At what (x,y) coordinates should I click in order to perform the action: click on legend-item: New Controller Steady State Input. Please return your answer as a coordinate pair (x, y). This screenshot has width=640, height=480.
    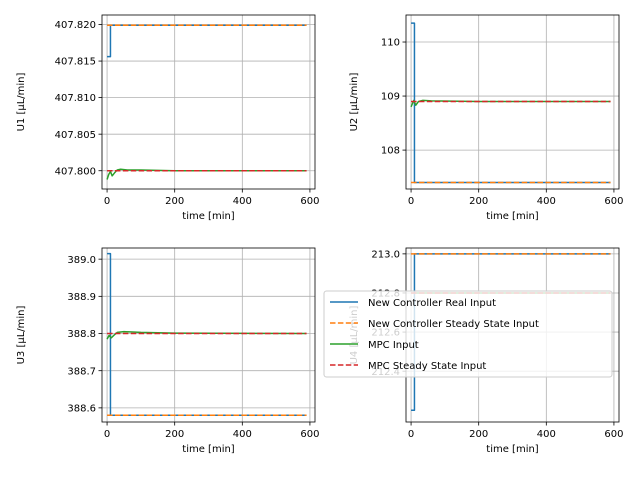
    Looking at the image, I should click on (434, 324).